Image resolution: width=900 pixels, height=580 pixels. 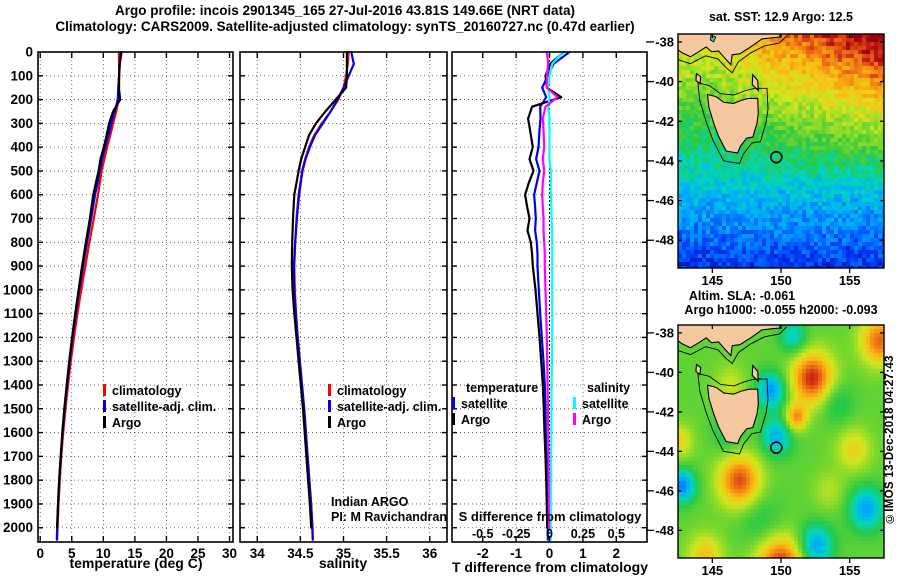 What do you see at coordinates (574, 419) in the screenshot?
I see `s-argo-line-swatch` at bounding box center [574, 419].